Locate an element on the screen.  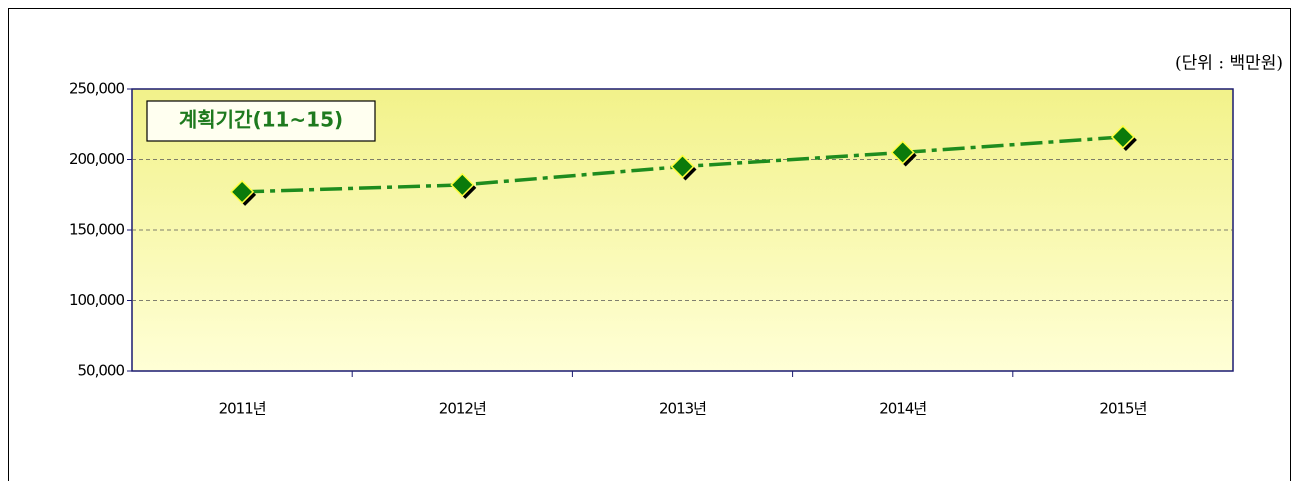
x-tick-label: 2011년 is located at coordinates (242, 409).